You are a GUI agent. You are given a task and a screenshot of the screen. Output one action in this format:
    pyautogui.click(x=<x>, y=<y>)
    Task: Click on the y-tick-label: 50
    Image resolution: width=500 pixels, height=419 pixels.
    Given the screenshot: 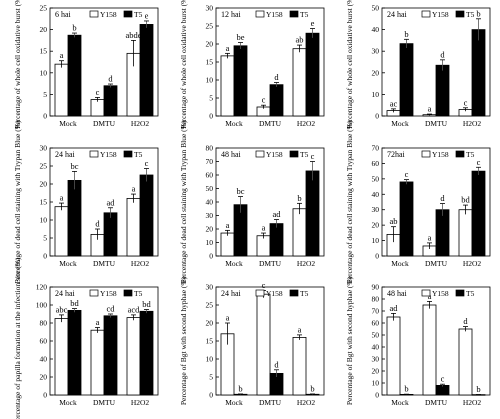 What is the action you would take?
    pyautogui.click(x=376, y=335)
    